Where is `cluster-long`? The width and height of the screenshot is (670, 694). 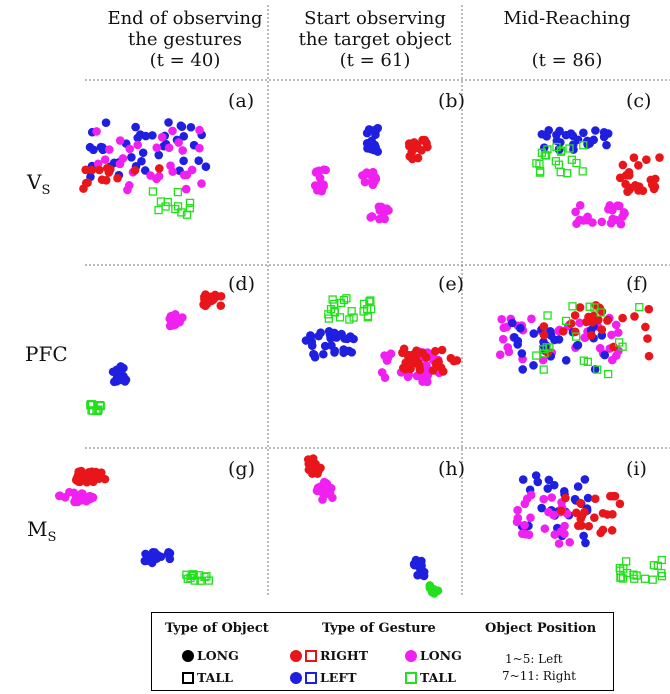 cluster-long is located at coordinates (379, 213).